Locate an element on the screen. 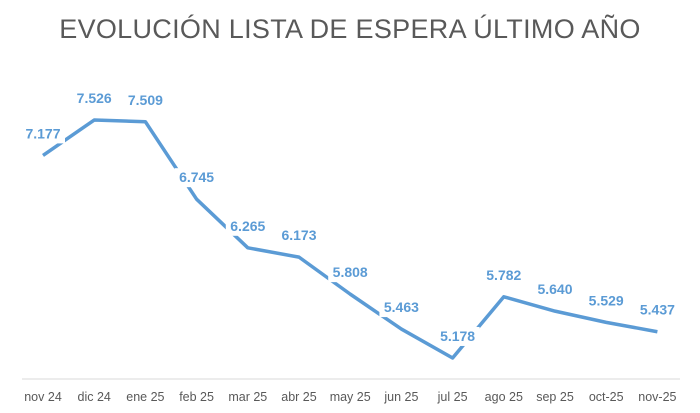 This screenshot has height=413, width=700. x-tick-label: ago 25 is located at coordinates (504, 397).